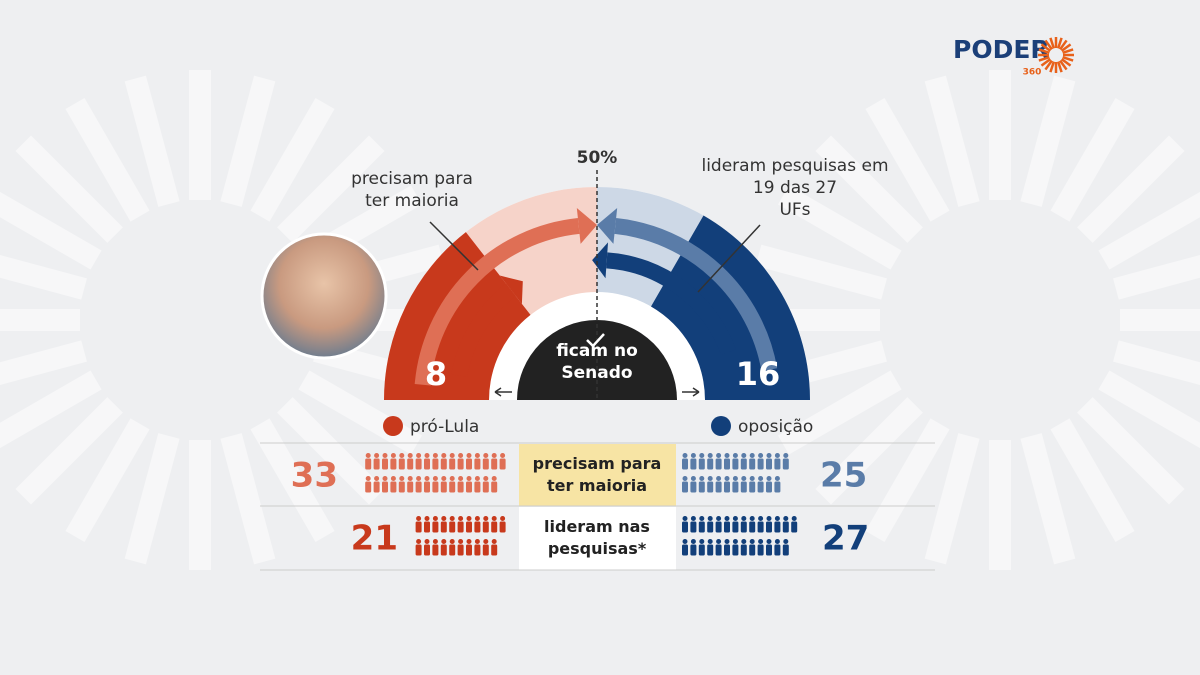  What do you see at coordinates (412, 190) in the screenshot?
I see `left-note: precisam para ter maioria` at bounding box center [412, 190].